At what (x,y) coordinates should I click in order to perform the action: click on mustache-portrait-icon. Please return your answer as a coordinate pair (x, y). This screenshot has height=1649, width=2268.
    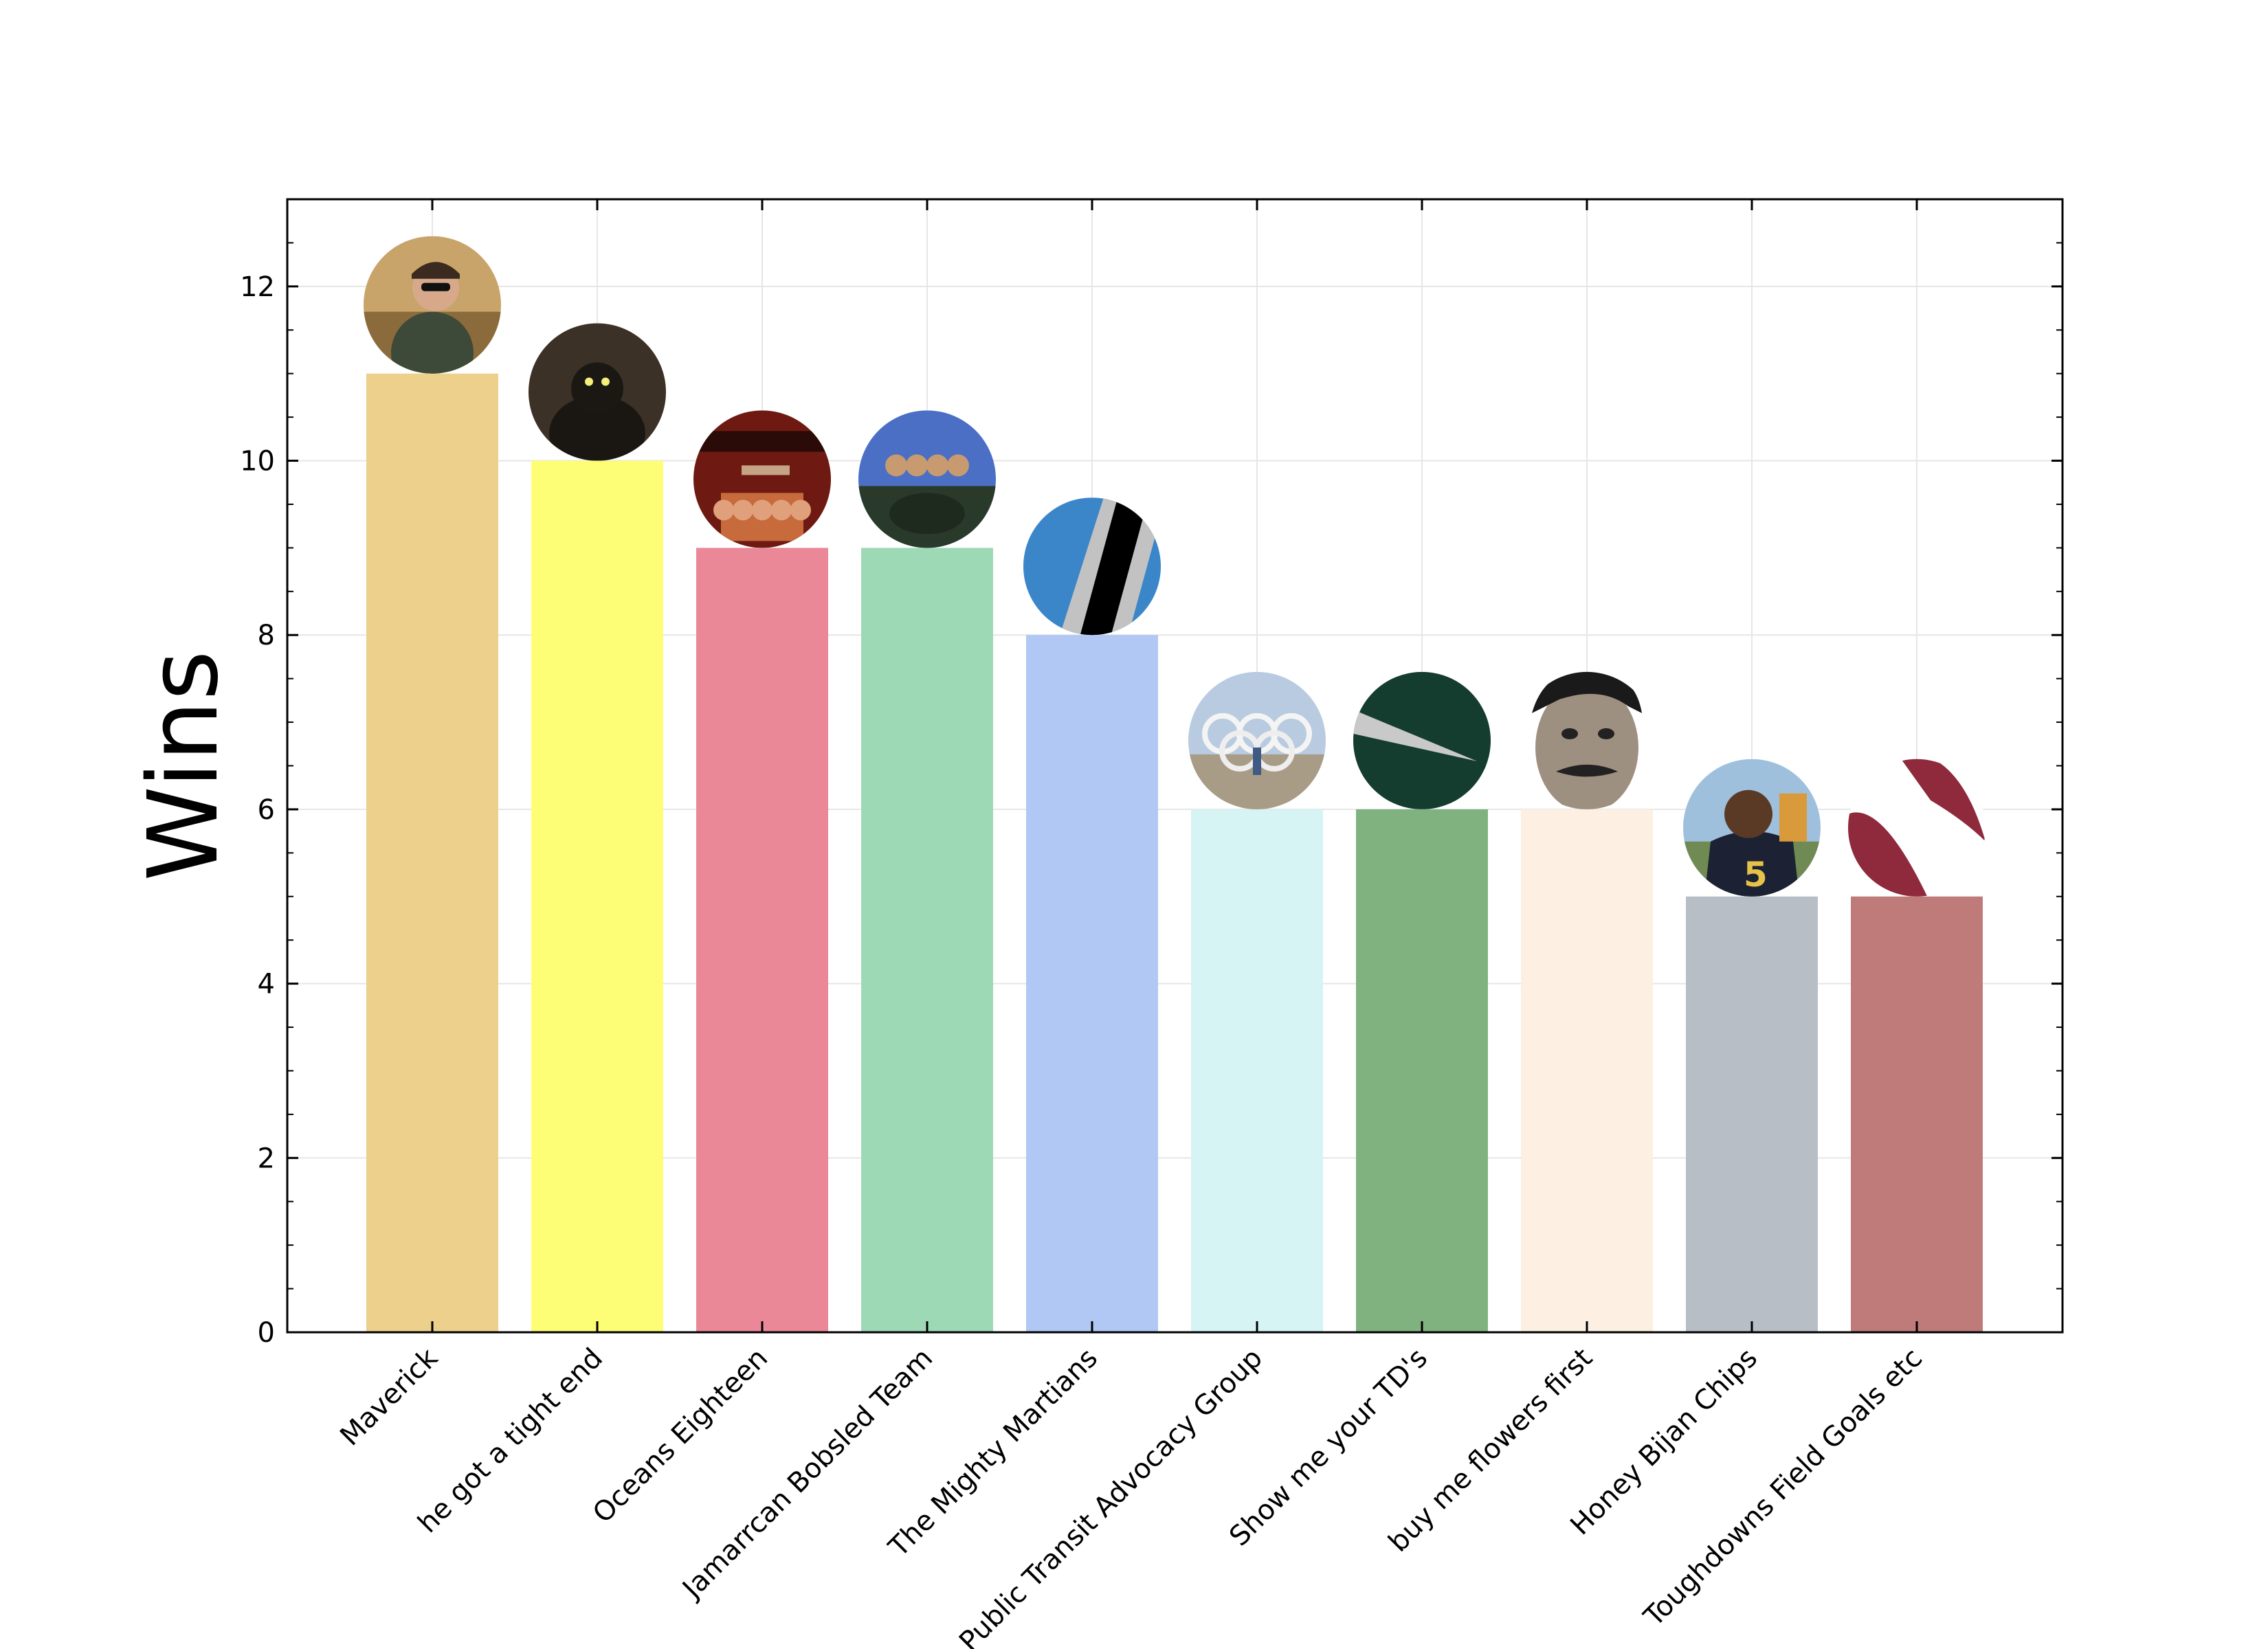
    Looking at the image, I should click on (1587, 740).